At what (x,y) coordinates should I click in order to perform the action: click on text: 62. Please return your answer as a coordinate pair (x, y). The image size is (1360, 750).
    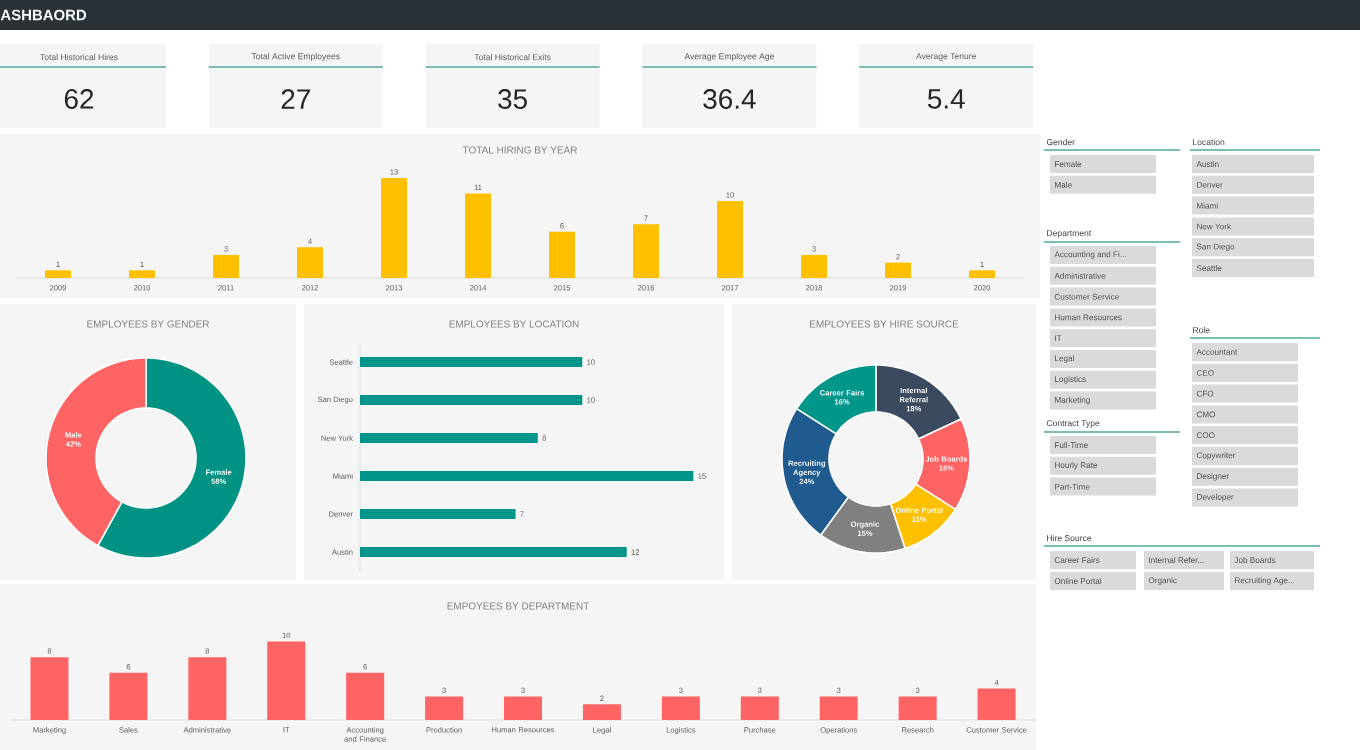
    Looking at the image, I should click on (79, 99).